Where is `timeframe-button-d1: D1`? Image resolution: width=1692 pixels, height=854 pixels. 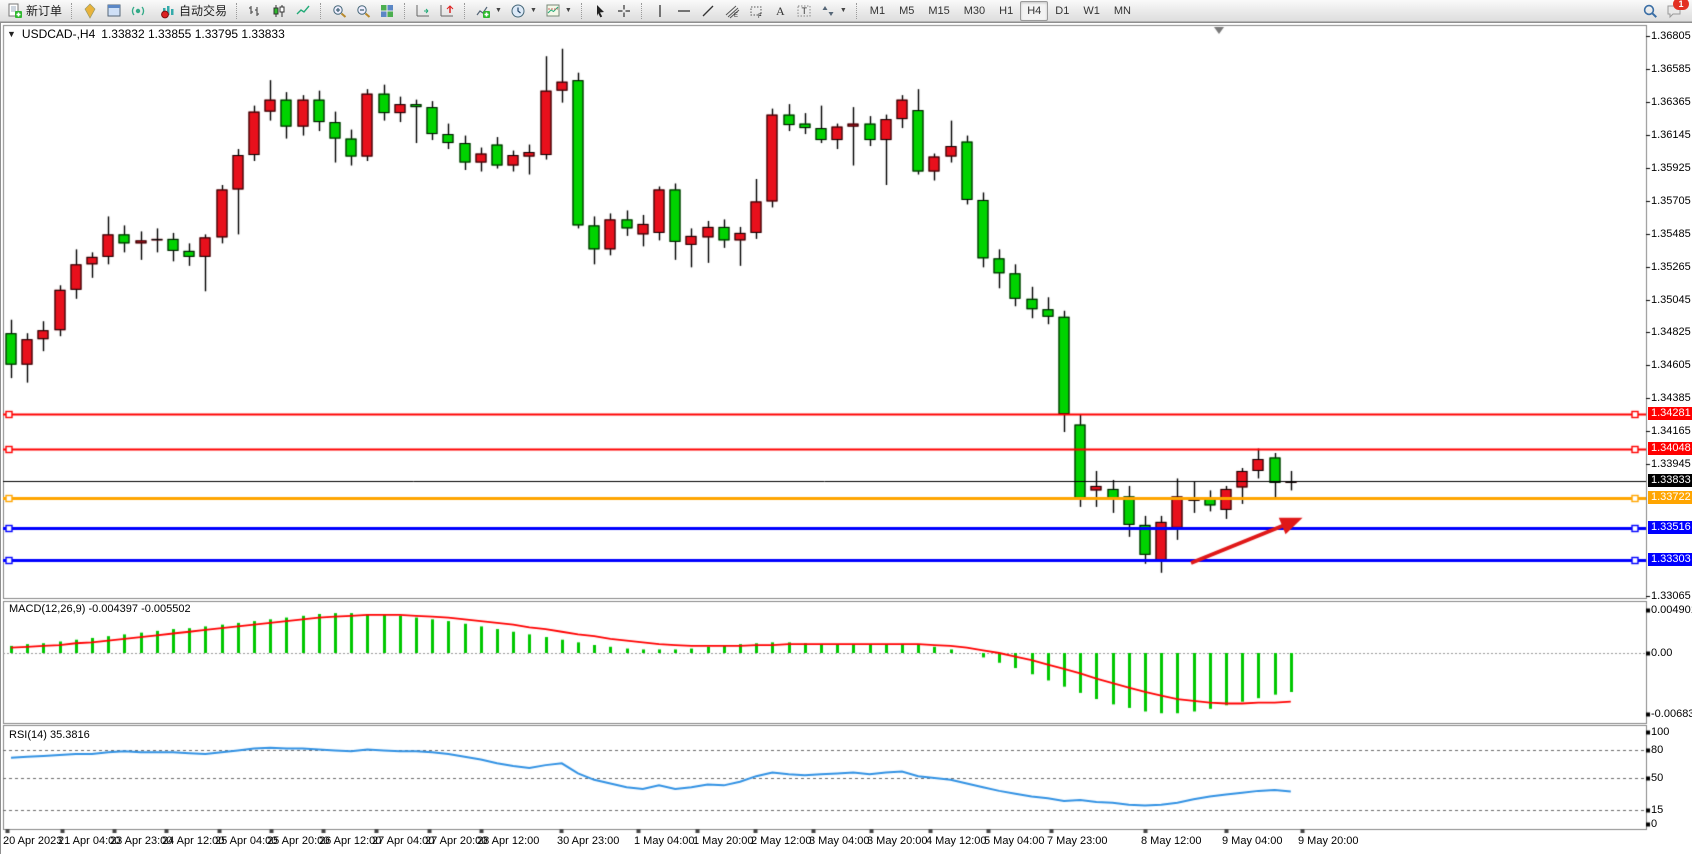 timeframe-button-d1: D1 is located at coordinates (1062, 10).